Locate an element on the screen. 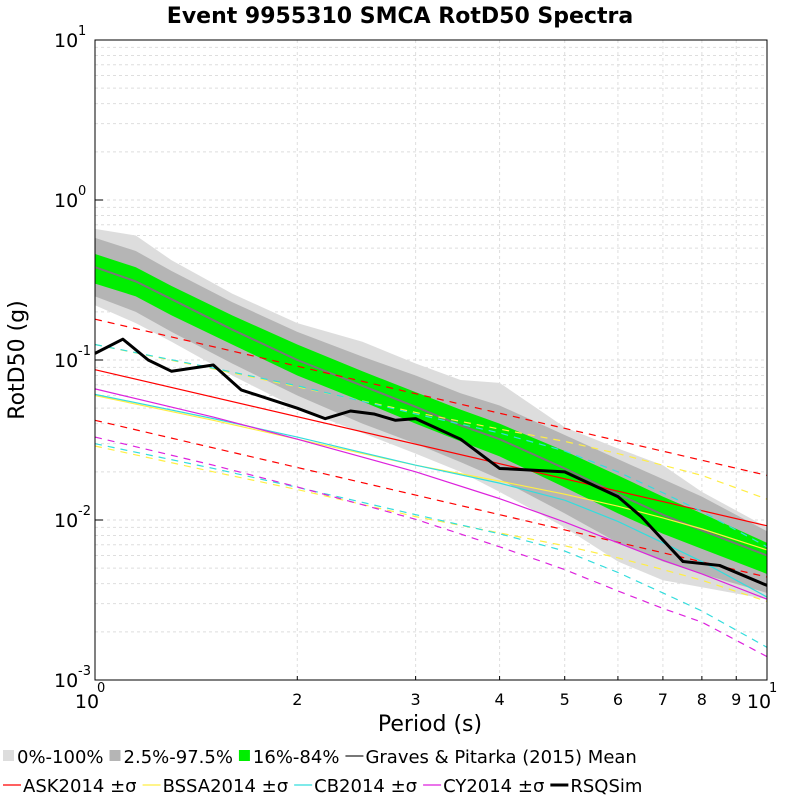 The width and height of the screenshot is (800, 800). y-tick-exponent: -3 is located at coordinates (84, 671).